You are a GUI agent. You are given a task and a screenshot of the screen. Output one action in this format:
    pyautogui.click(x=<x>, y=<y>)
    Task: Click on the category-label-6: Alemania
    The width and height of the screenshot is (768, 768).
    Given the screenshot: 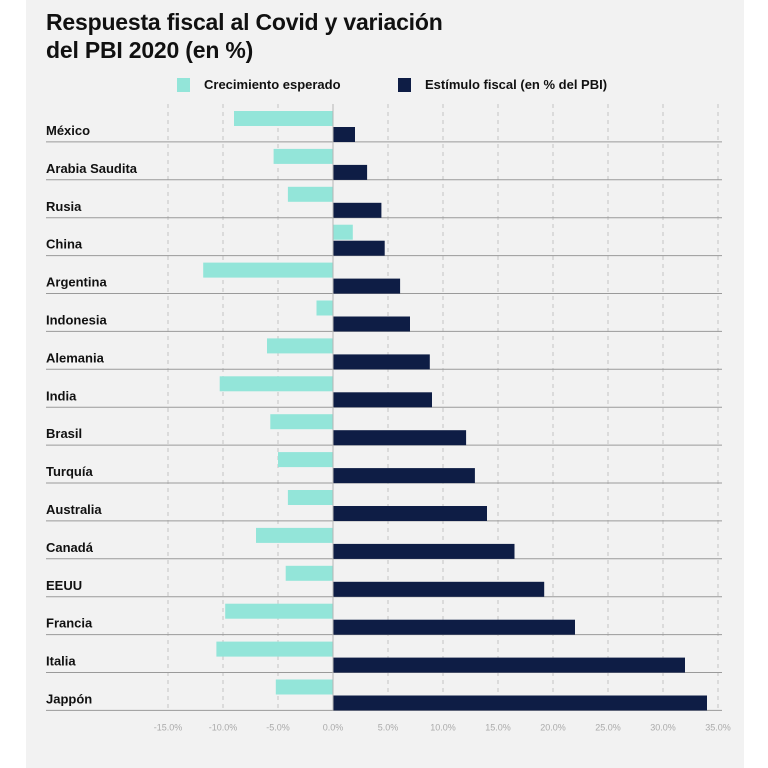 What is the action you would take?
    pyautogui.click(x=75, y=357)
    